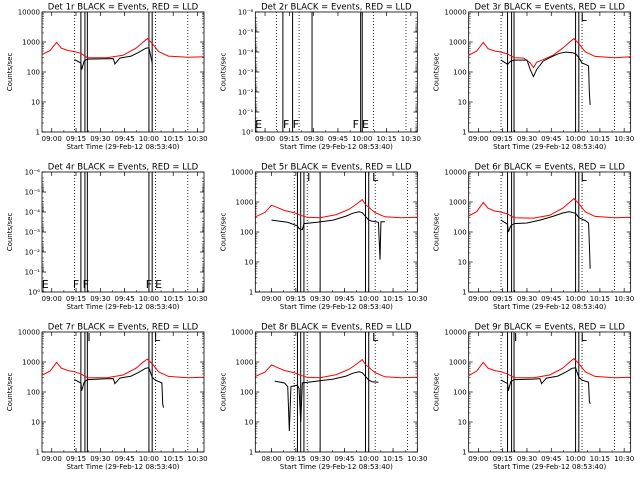 This screenshot has width=640, height=480. I want to click on flag-marker-label: E, so click(365, 124).